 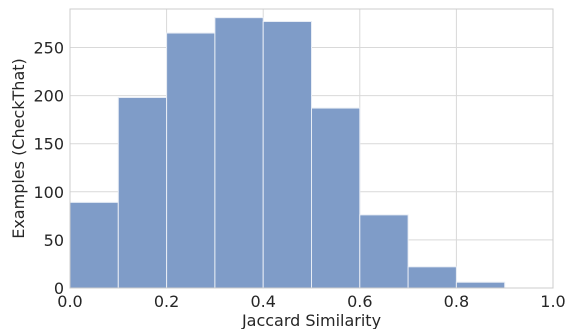 What do you see at coordinates (48, 144) in the screenshot?
I see `y-tick-label: 150` at bounding box center [48, 144].